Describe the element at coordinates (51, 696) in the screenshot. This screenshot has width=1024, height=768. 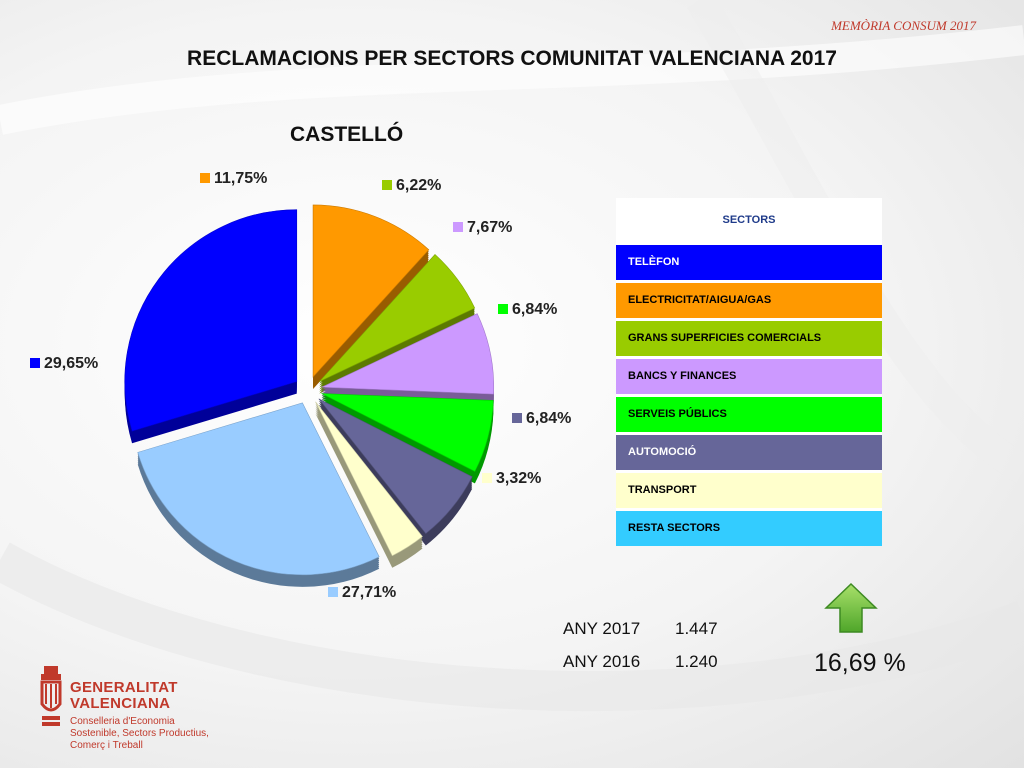
I see `generalitat-emblem-icon` at that location.